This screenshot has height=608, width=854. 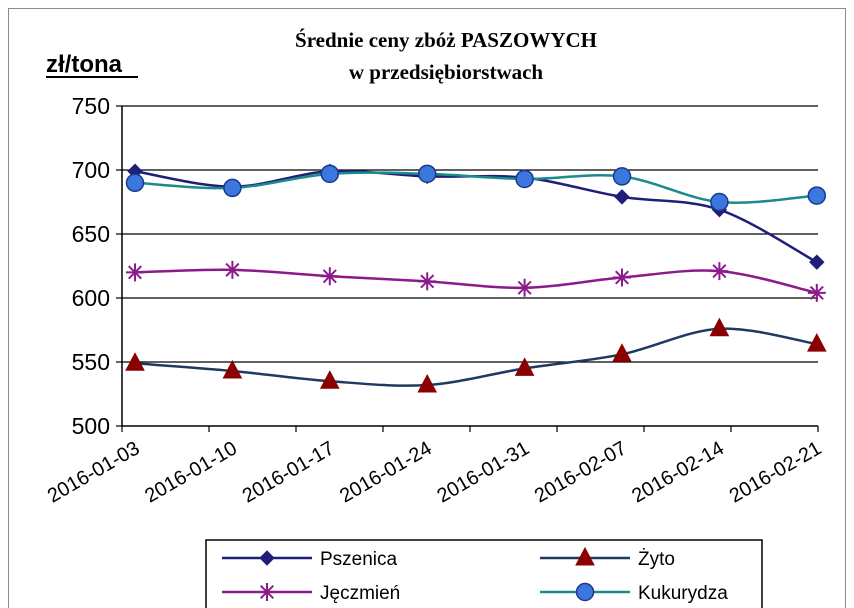 I want to click on x-tick-label: 2016-01-24, so click(x=386, y=472).